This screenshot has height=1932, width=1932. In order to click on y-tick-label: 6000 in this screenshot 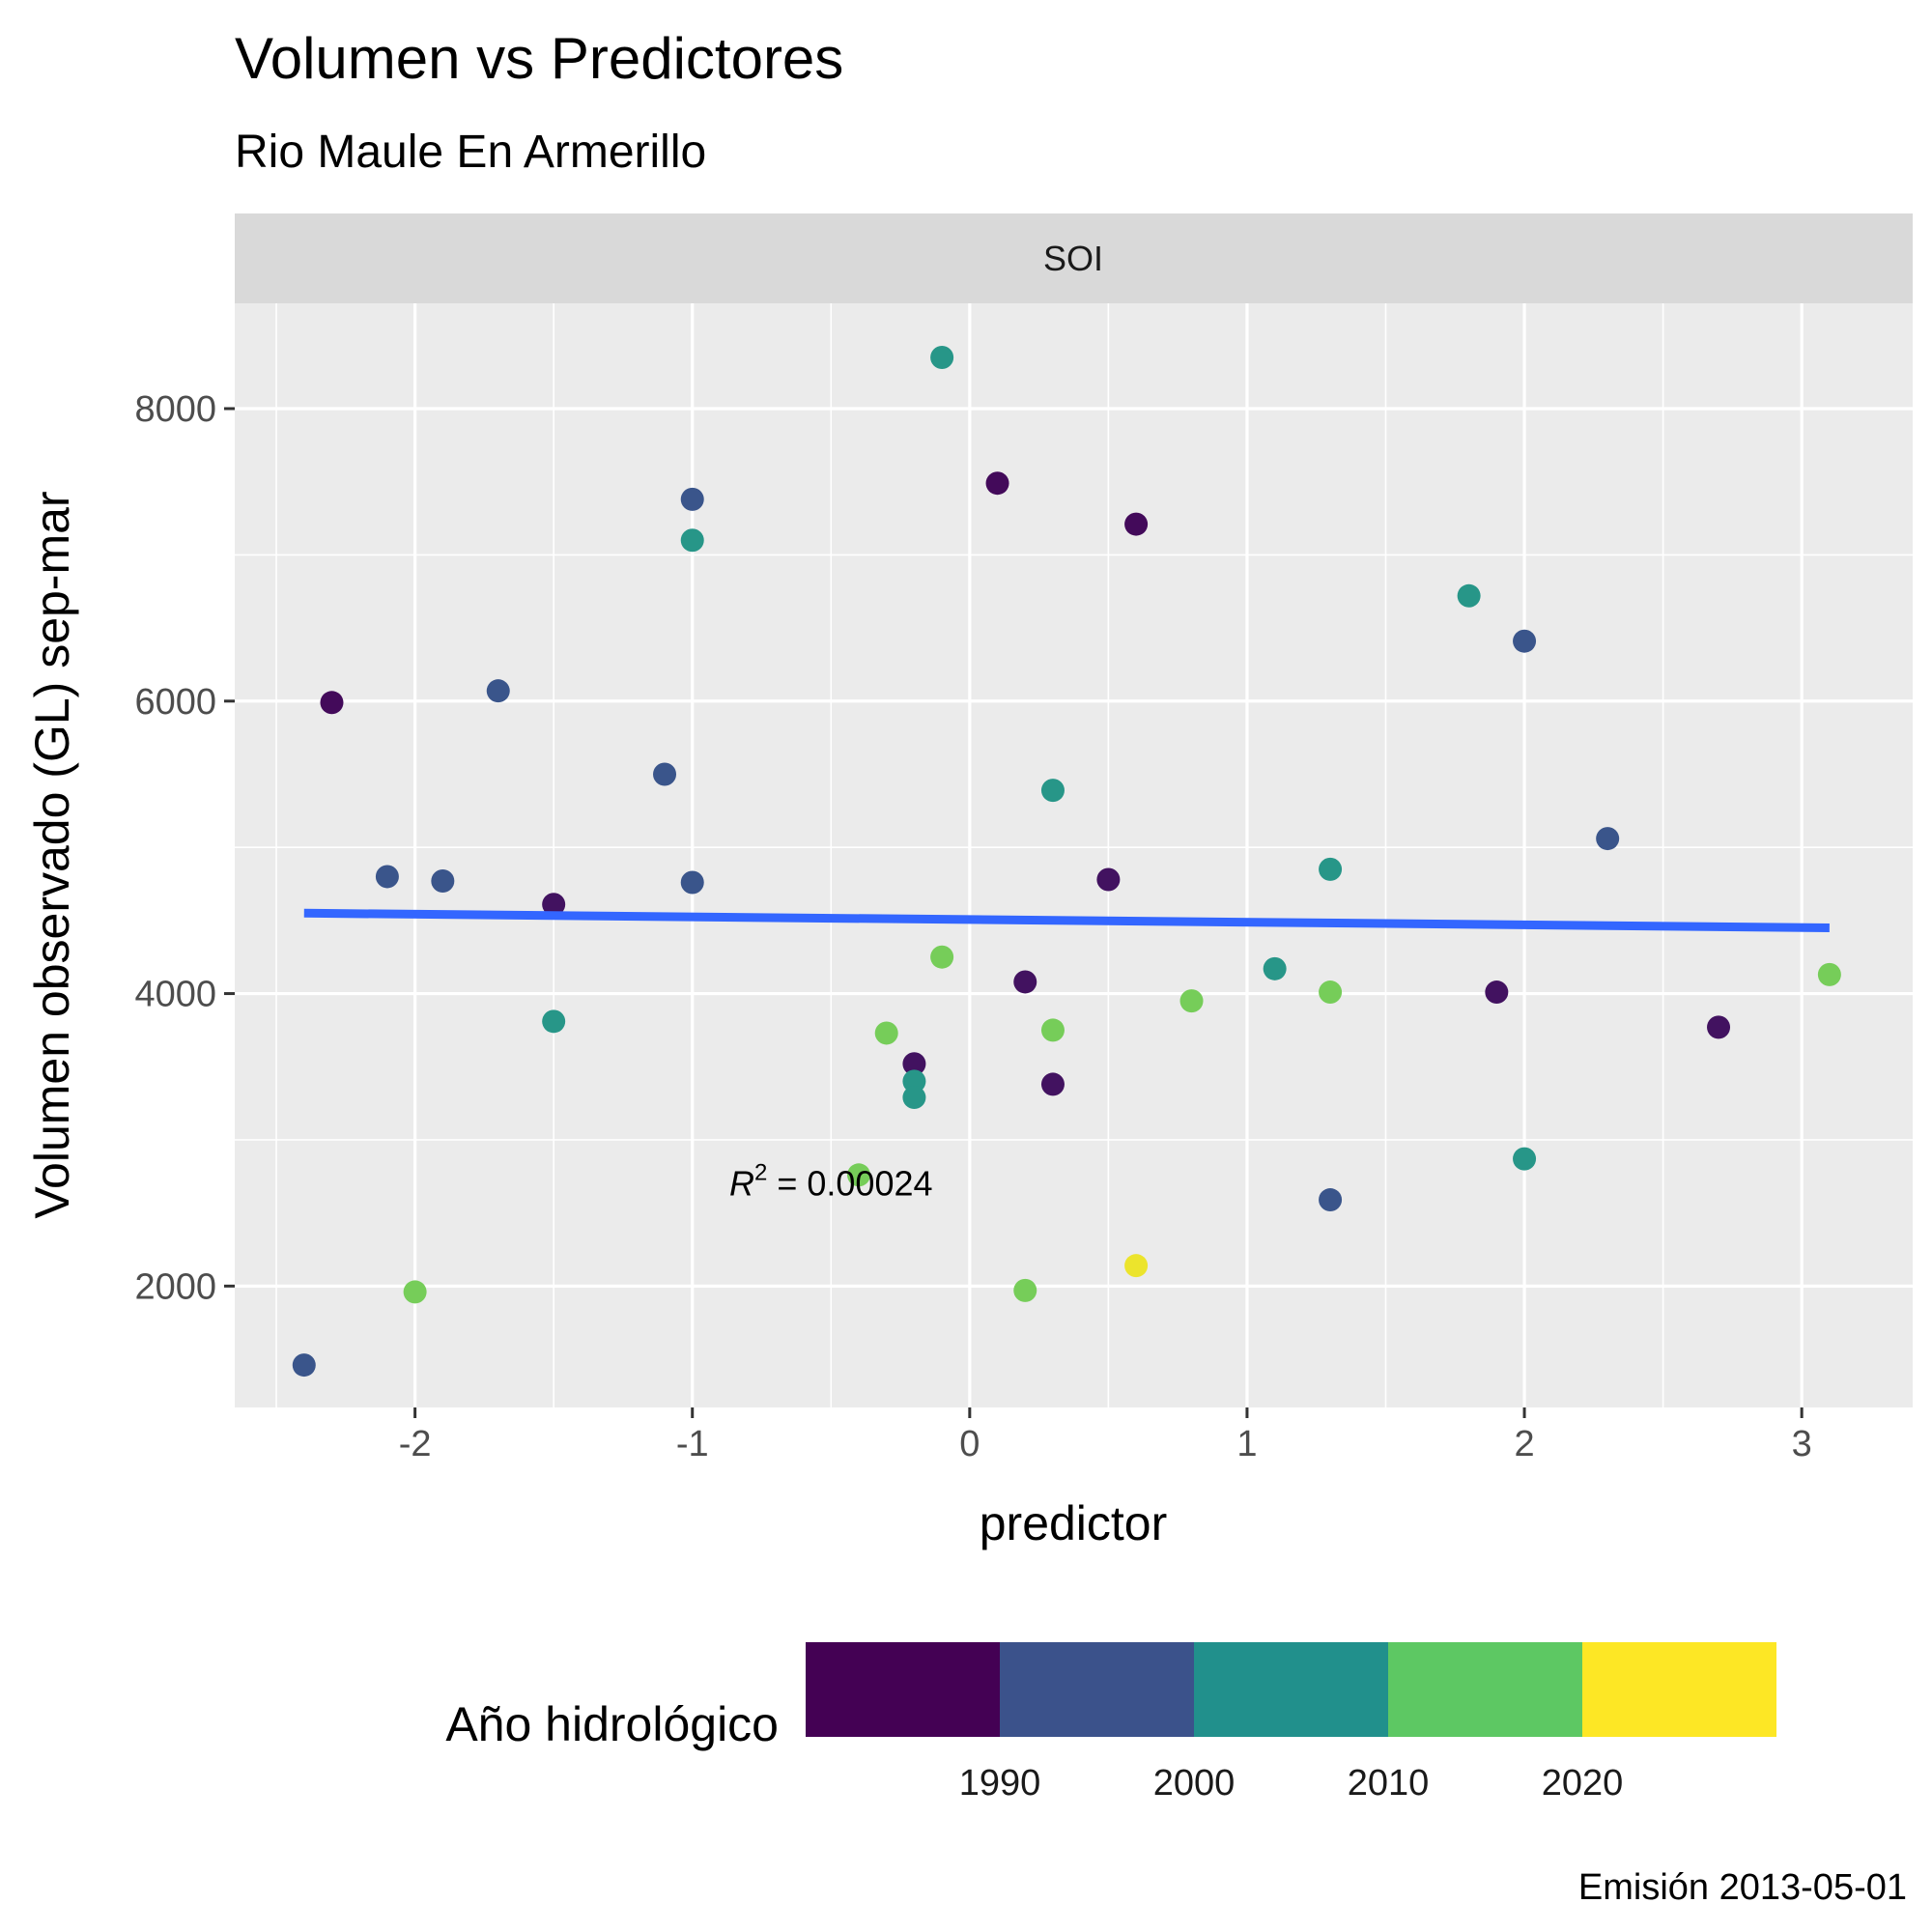, I will do `click(175, 702)`.